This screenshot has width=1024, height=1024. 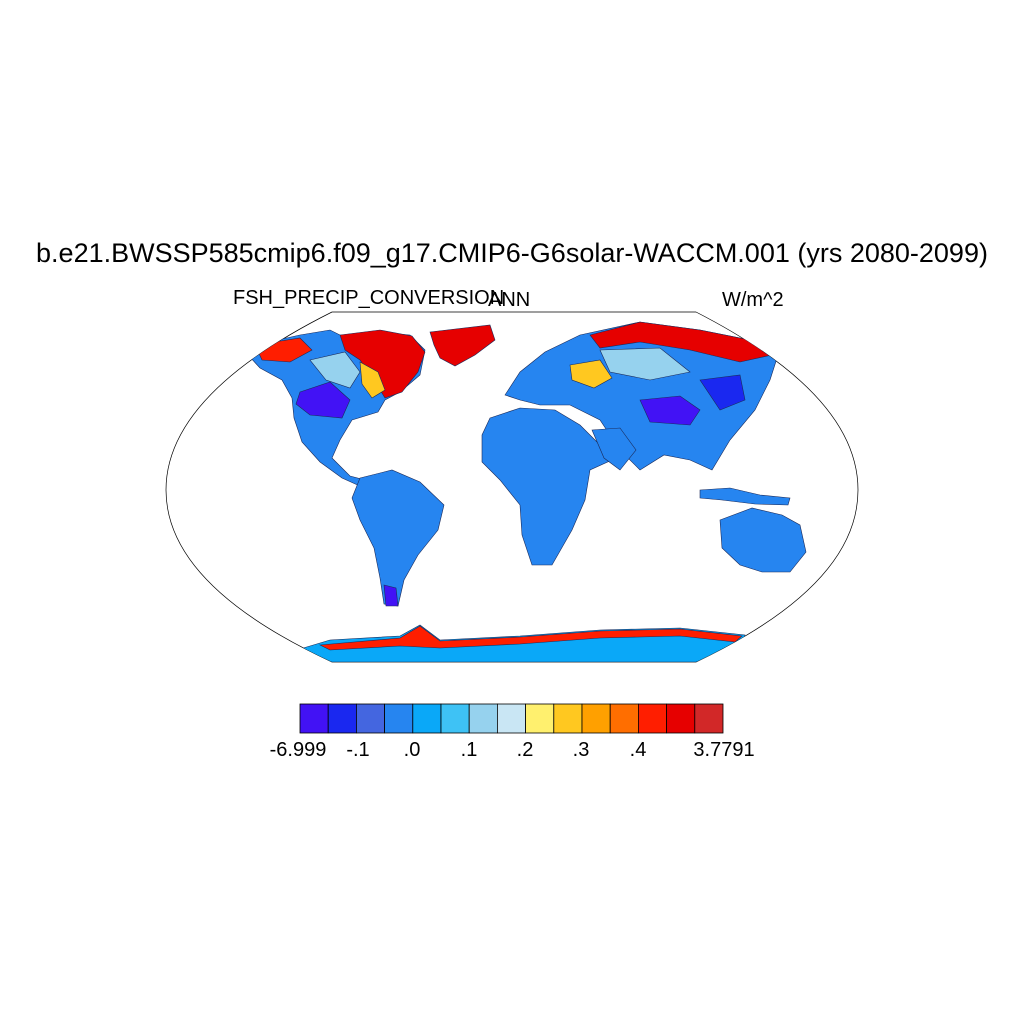 I want to click on colorbar-tick-label: .4, so click(x=638, y=750).